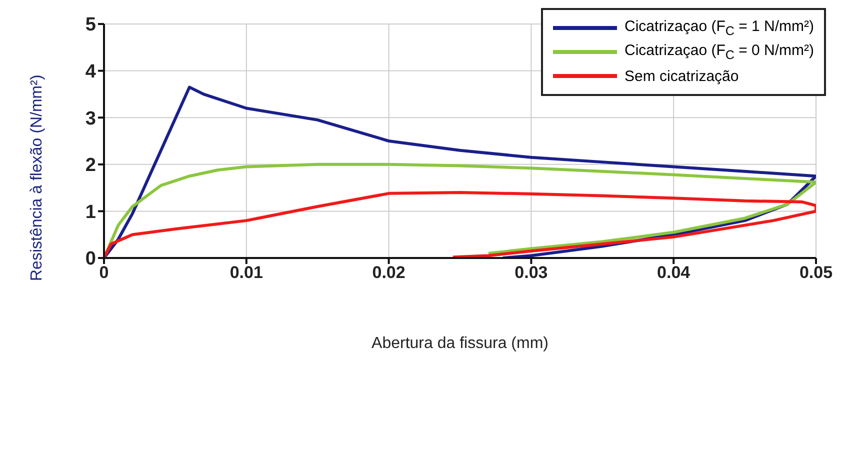  Describe the element at coordinates (719, 52) in the screenshot. I see `legend-label: Cicatrizaçao (F$_{C}$ = 0 N/mm²)` at that location.